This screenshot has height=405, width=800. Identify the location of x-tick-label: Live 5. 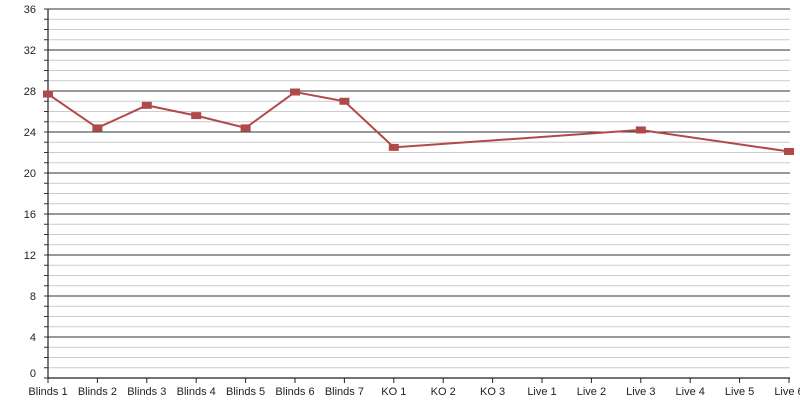
(739, 392).